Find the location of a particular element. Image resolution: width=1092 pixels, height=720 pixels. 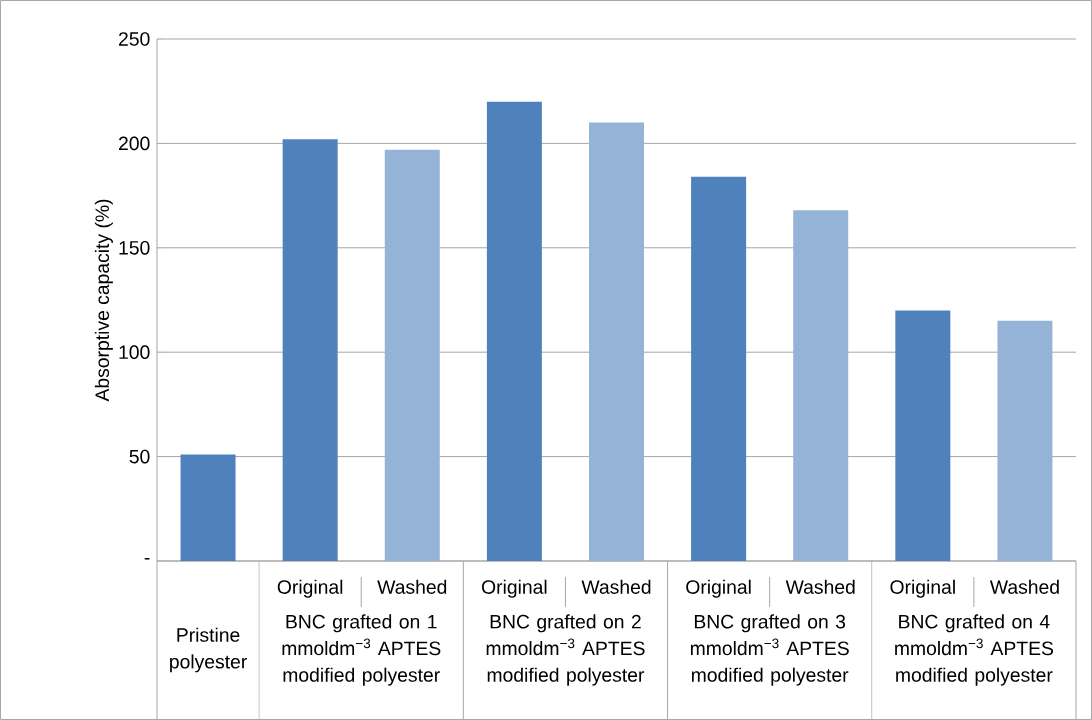

y-tick-label: - is located at coordinates (147, 559).